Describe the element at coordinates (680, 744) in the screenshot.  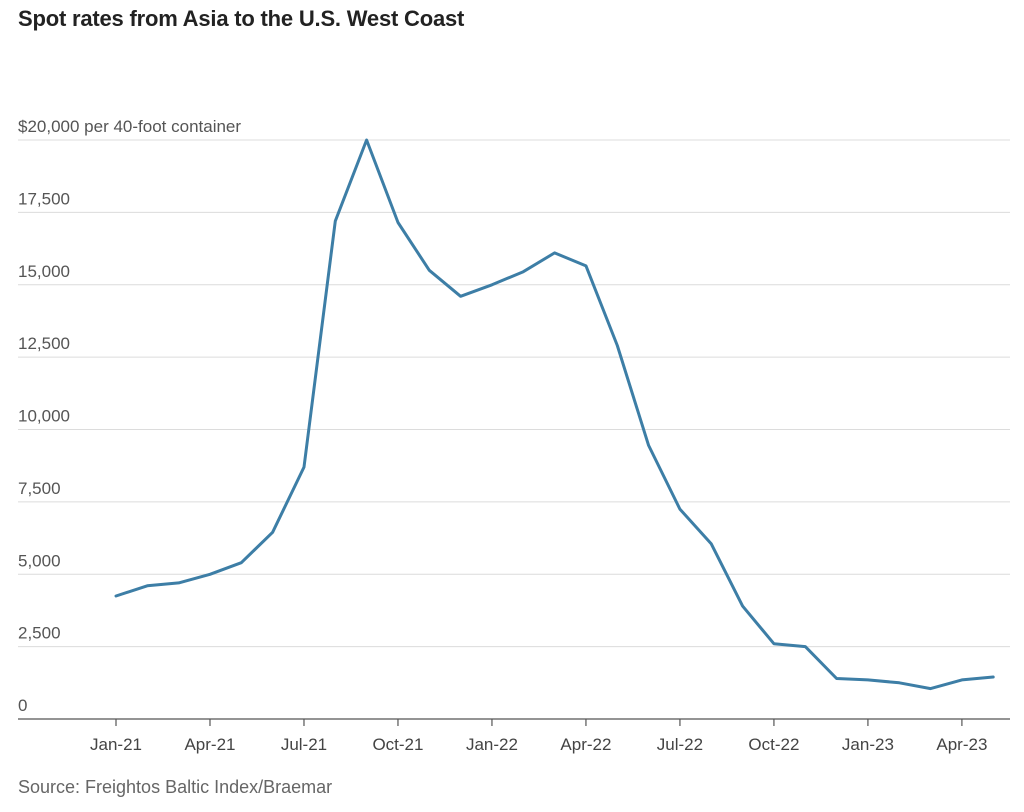
I see `x-tick-label: Jul-22` at that location.